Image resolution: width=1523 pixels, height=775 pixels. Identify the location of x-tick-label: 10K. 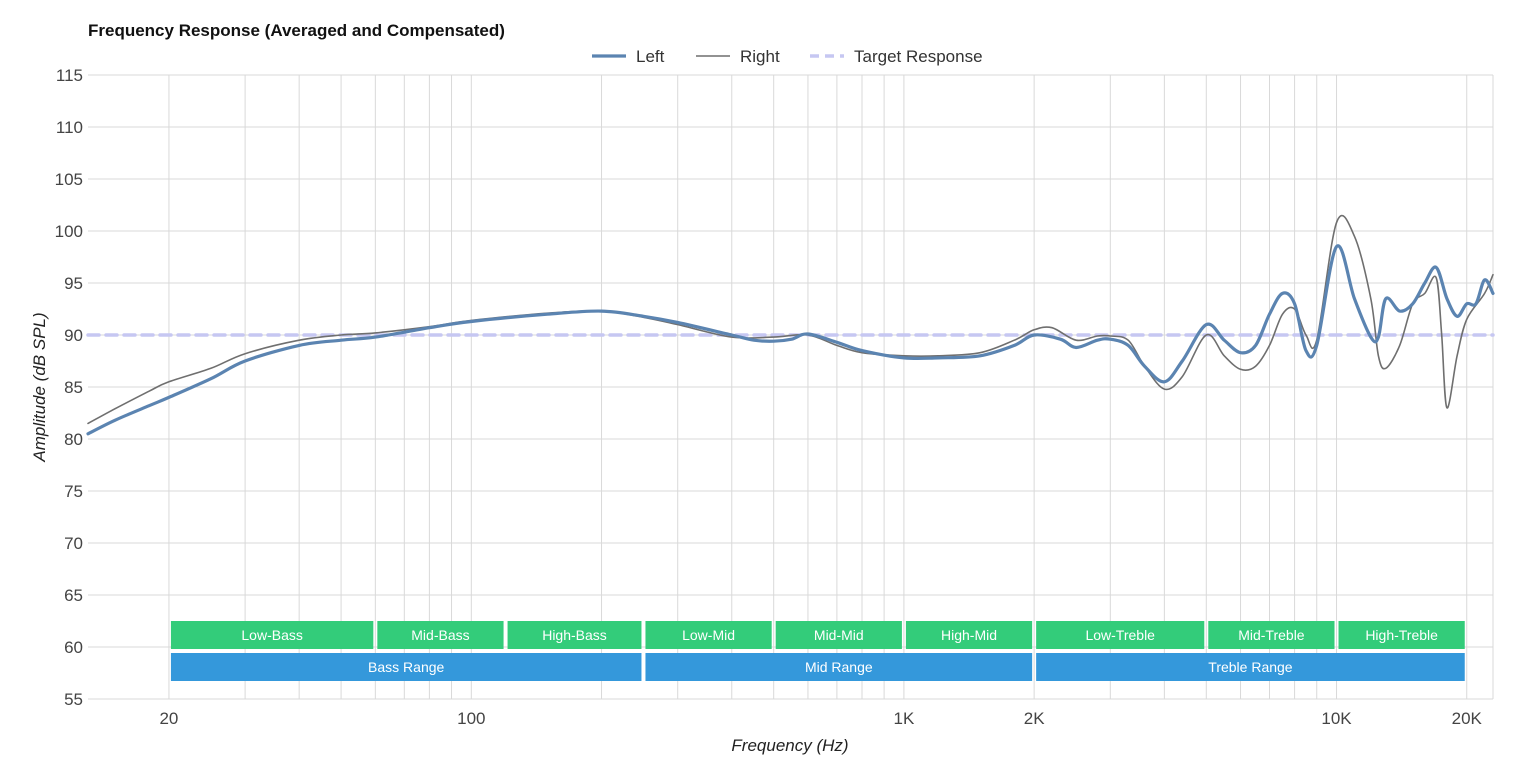
(1336, 718).